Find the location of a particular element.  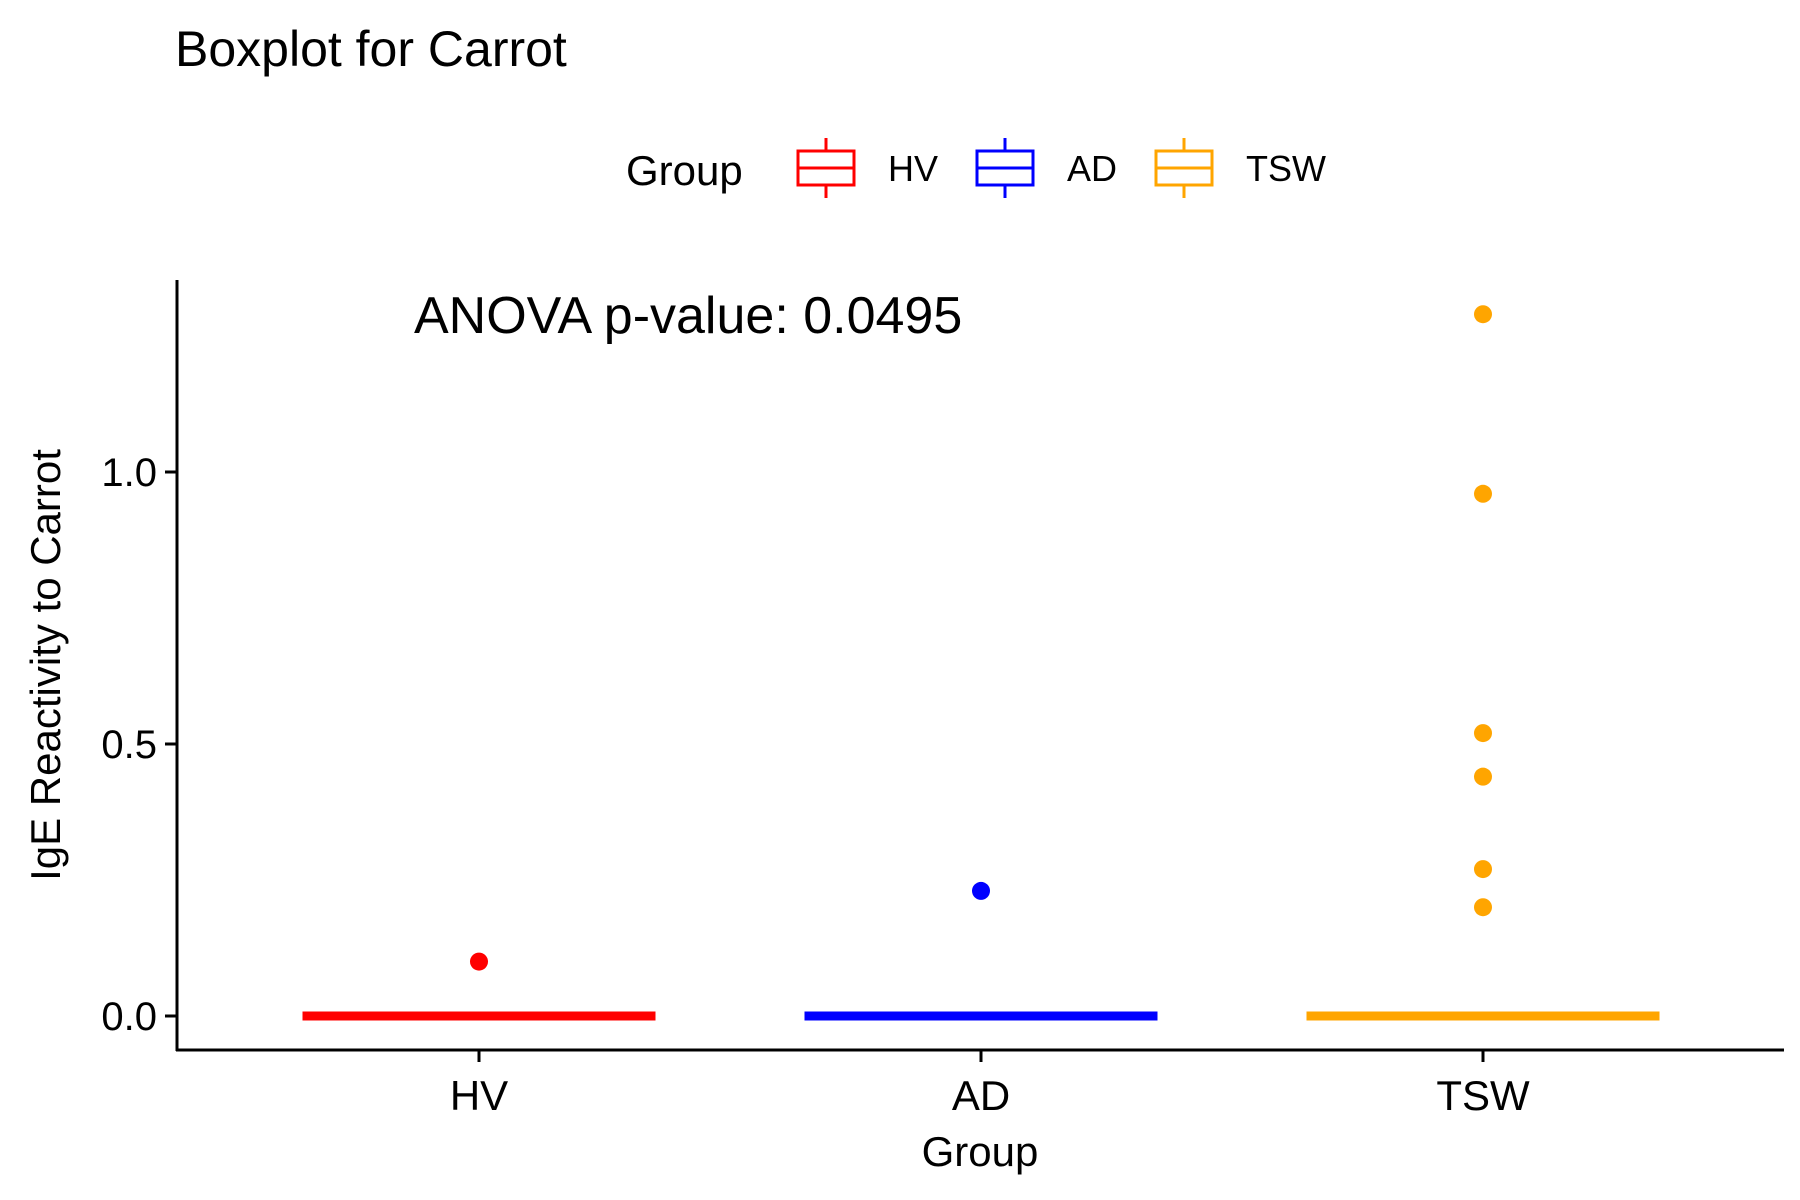

y-ticks: 0.0 0.5 1.0 is located at coordinates (139, 745).